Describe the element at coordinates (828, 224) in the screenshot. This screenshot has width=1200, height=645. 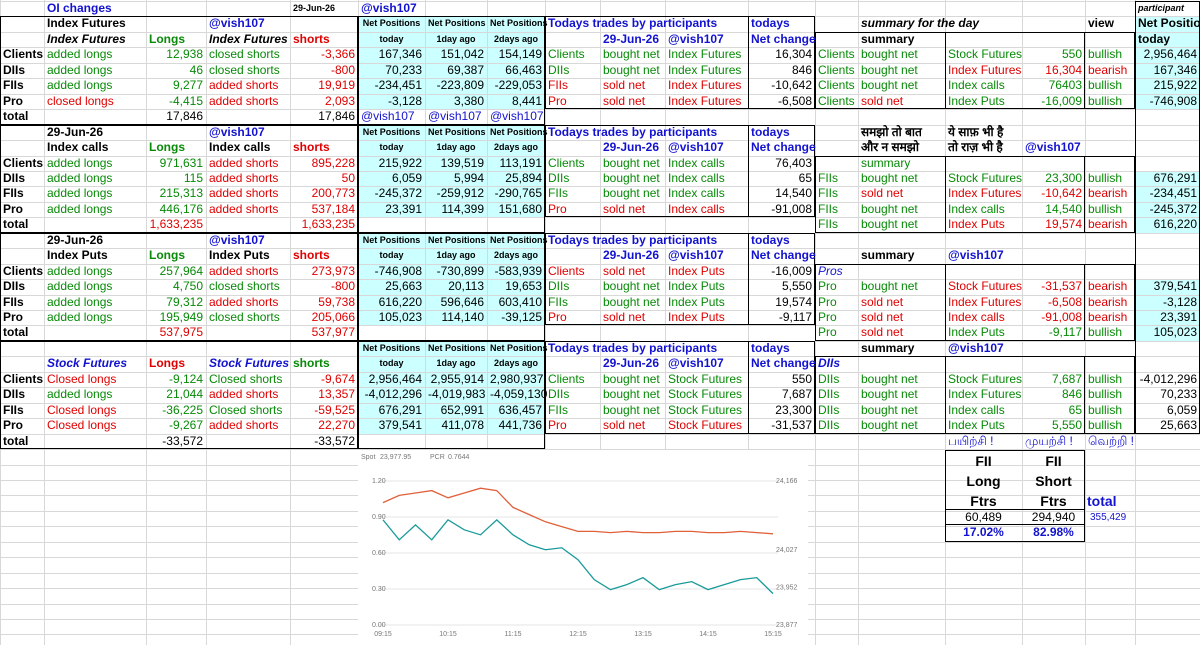
I see `cell: FIIs` at that location.